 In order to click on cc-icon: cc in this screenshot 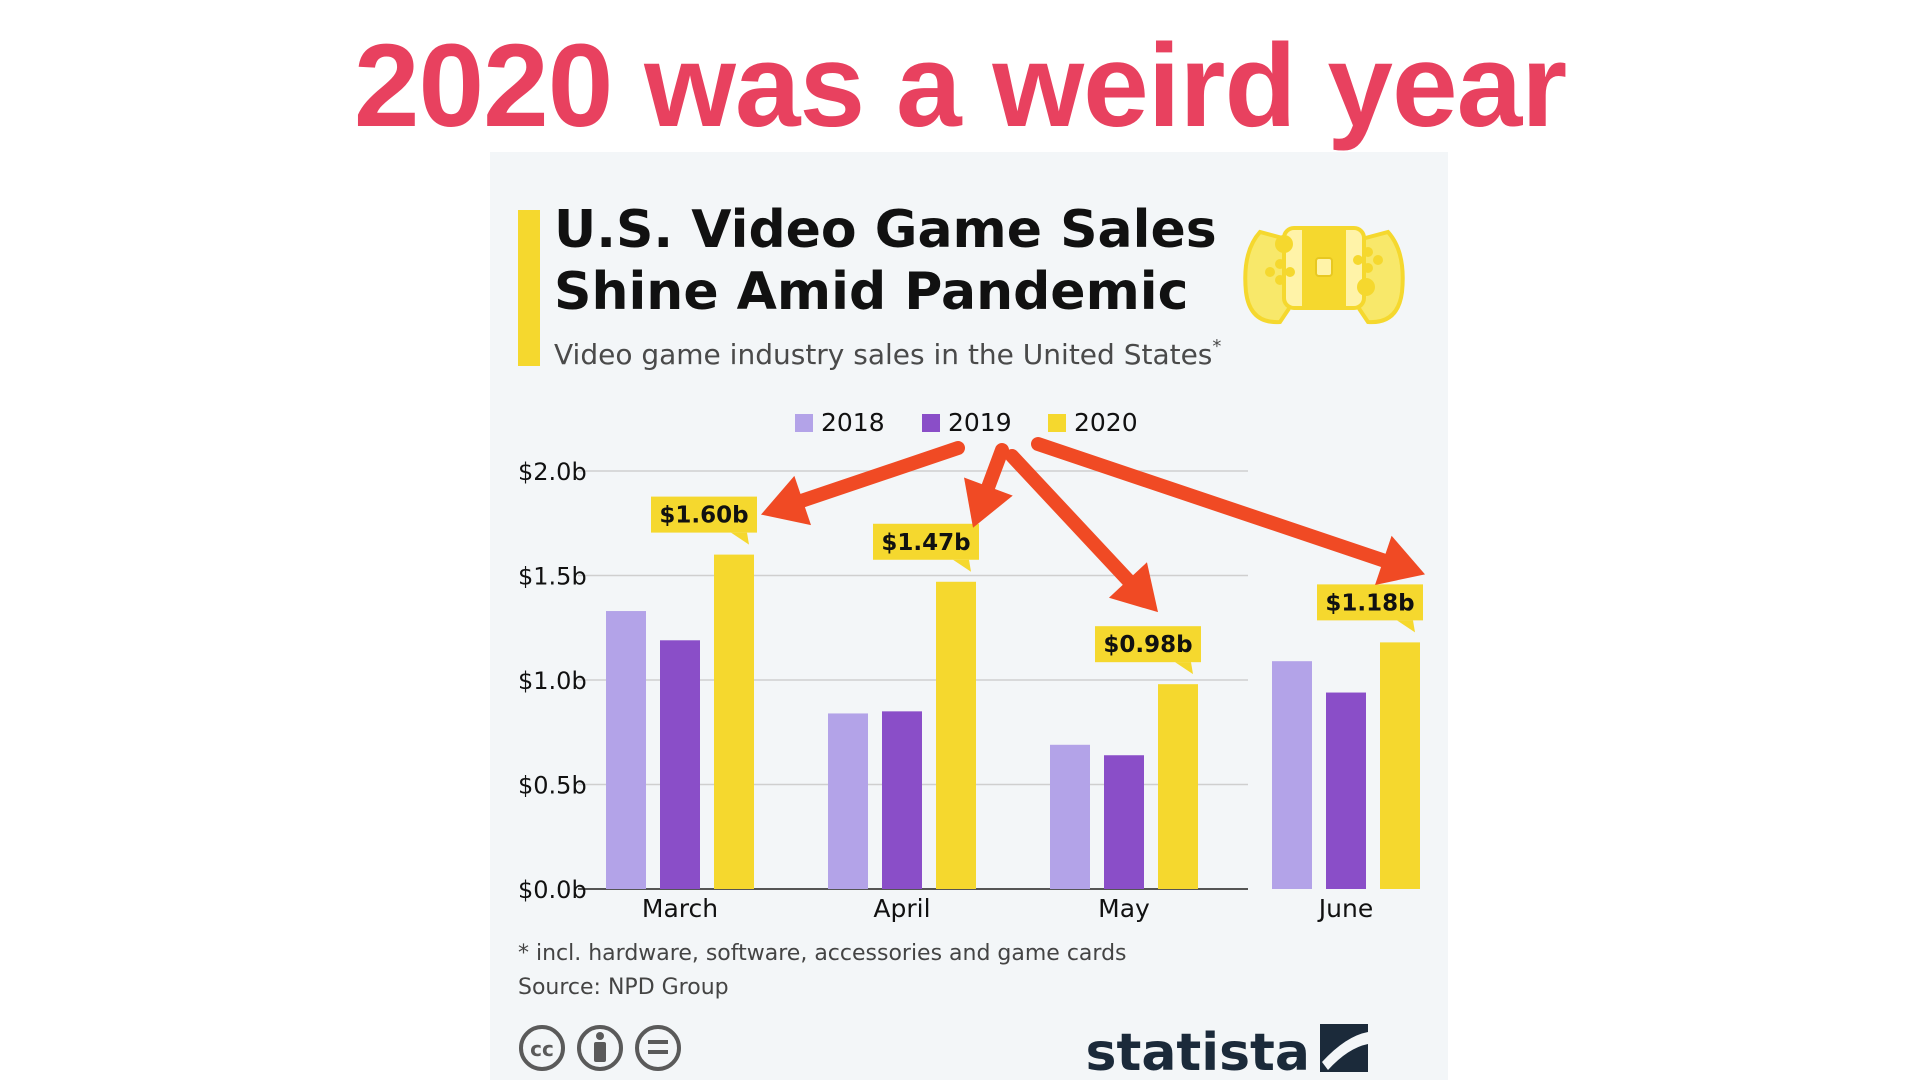, I will do `click(542, 1048)`.